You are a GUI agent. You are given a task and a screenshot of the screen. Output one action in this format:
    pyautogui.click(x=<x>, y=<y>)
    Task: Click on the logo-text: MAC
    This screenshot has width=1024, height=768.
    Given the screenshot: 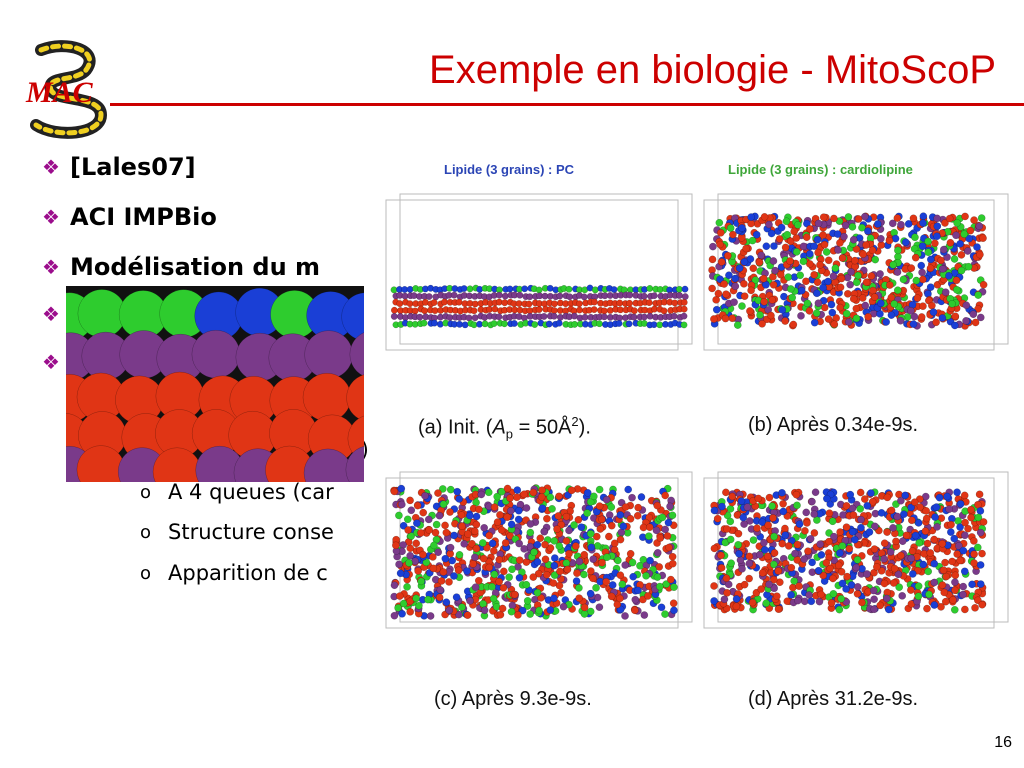 What is the action you would take?
    pyautogui.click(x=59, y=92)
    